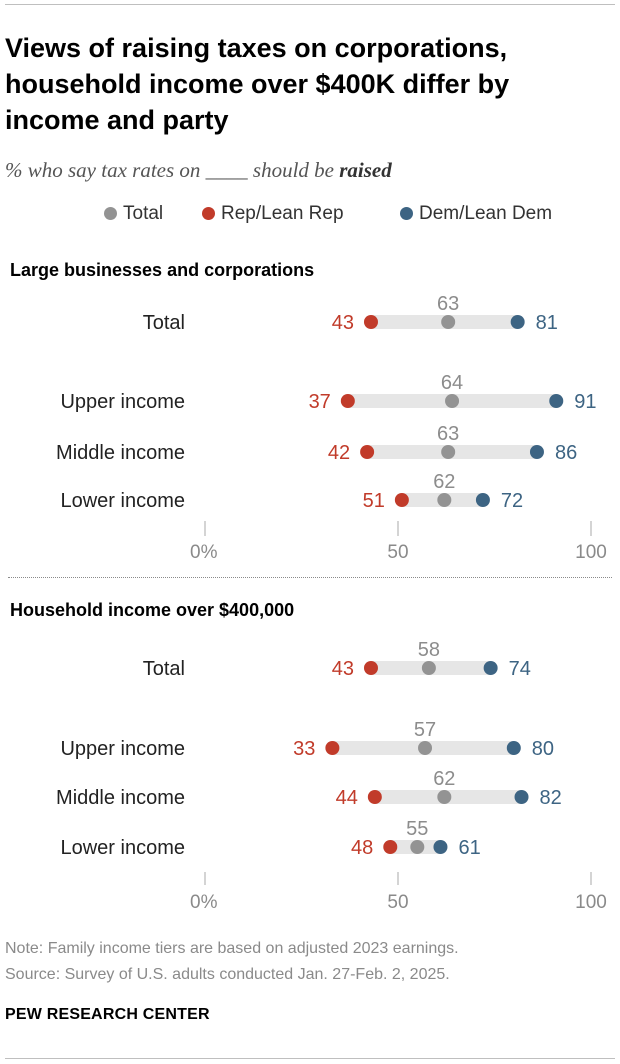 This screenshot has height=1064, width=620. I want to click on panel2-row1-dem-value: 74, so click(520, 669).